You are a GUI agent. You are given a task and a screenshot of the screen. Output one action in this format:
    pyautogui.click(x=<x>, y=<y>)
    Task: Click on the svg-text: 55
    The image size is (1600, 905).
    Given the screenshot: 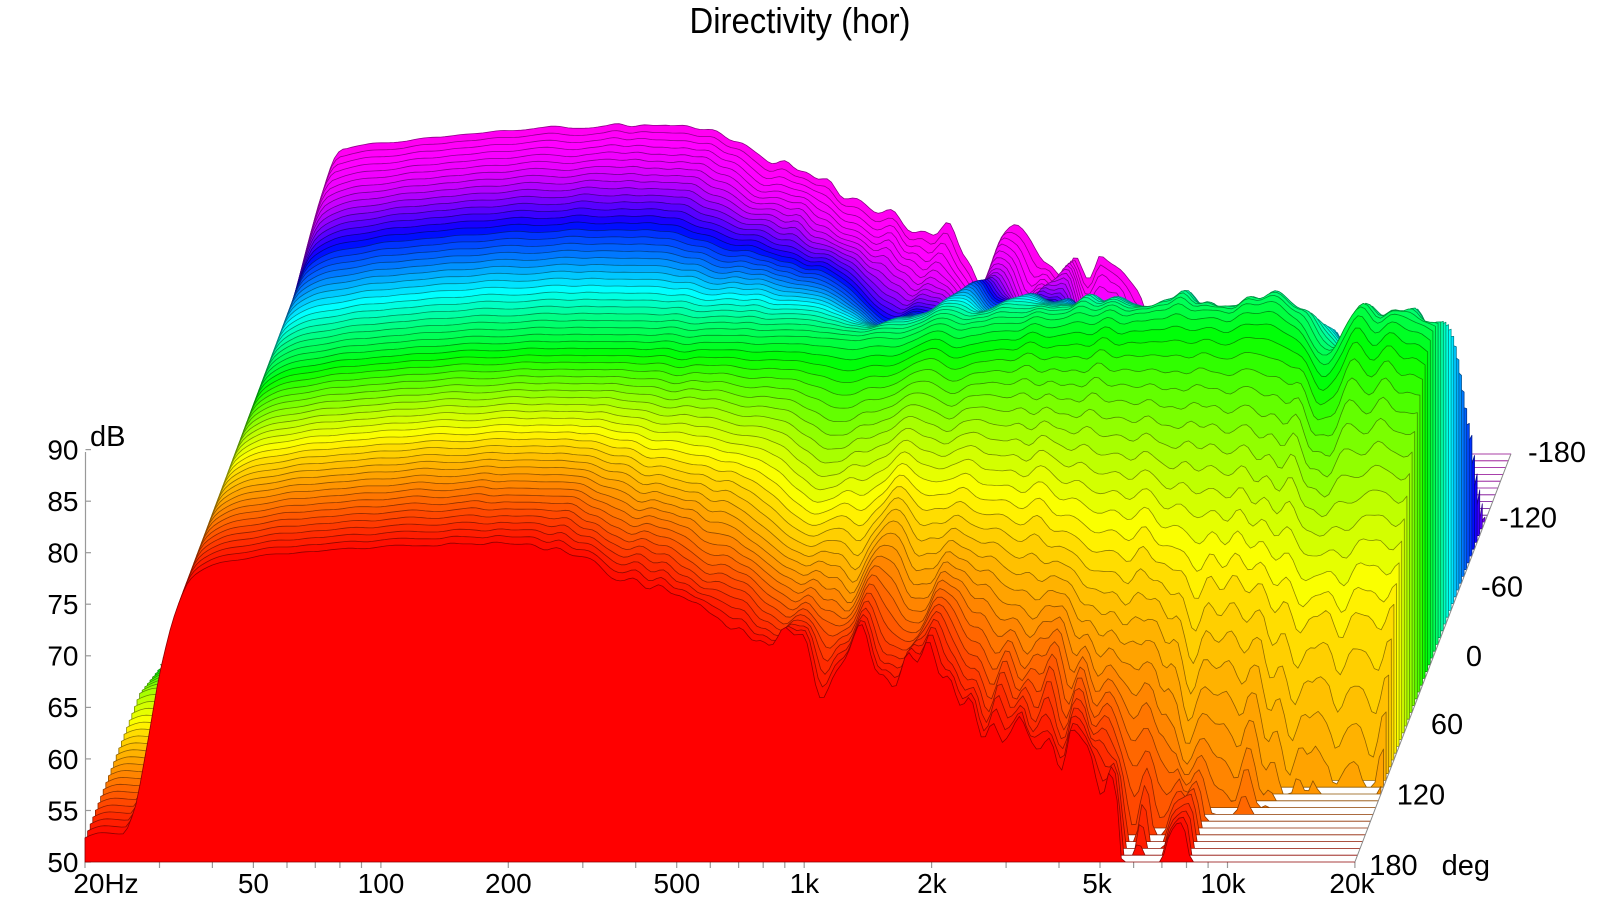 What is the action you would take?
    pyautogui.click(x=62, y=810)
    